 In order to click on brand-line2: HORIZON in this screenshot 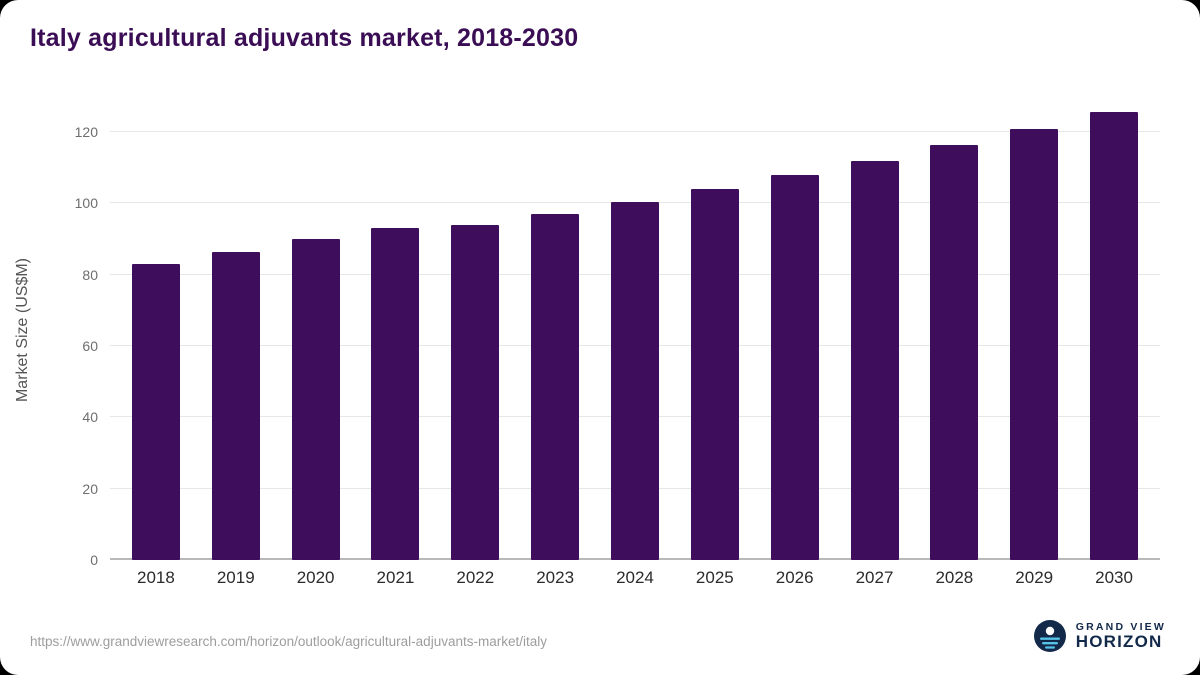, I will do `click(1119, 641)`.